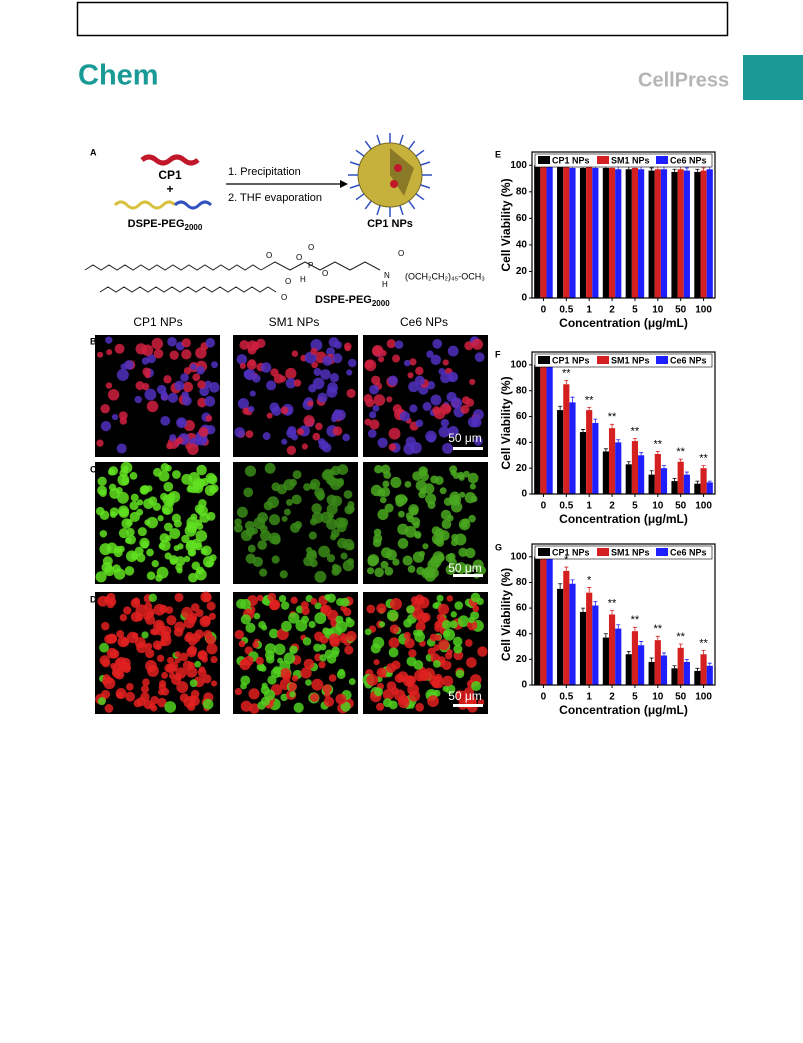 The width and height of the screenshot is (803, 1043). Describe the element at coordinates (294, 322) in the screenshot. I see `column-header: SM1 NPs` at that location.